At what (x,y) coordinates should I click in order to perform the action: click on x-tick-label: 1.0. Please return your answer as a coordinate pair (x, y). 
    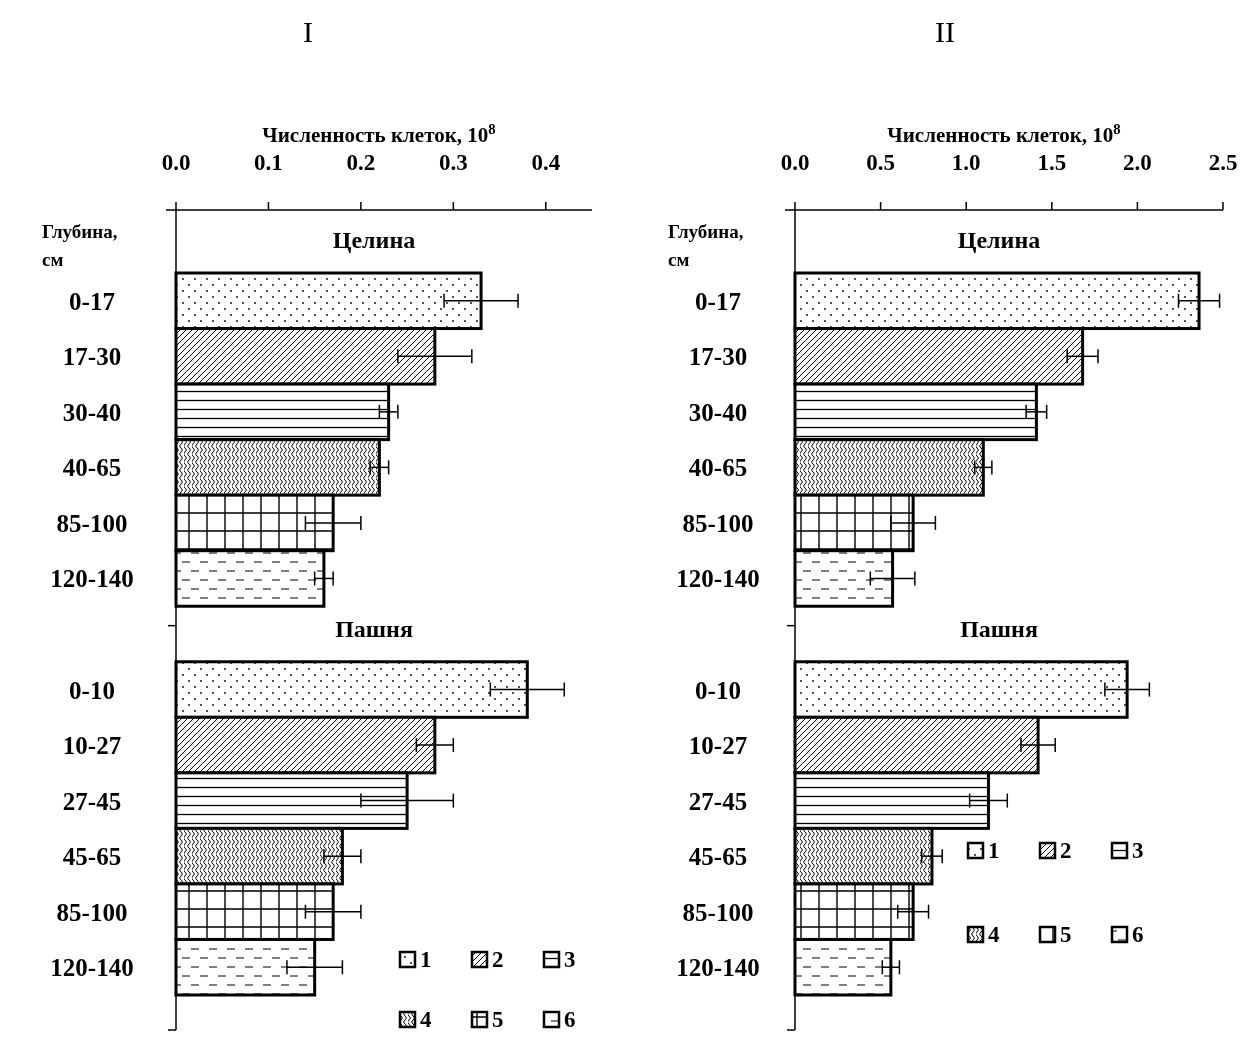
    Looking at the image, I should click on (966, 162).